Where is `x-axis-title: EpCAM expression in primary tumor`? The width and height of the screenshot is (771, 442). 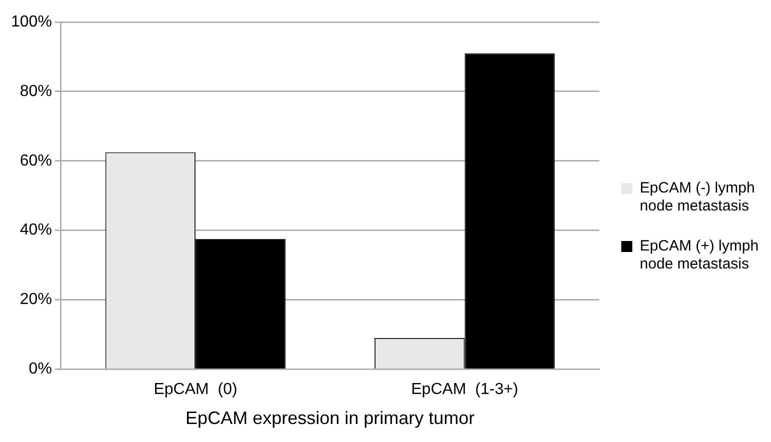 x-axis-title: EpCAM expression in primary tumor is located at coordinates (330, 418).